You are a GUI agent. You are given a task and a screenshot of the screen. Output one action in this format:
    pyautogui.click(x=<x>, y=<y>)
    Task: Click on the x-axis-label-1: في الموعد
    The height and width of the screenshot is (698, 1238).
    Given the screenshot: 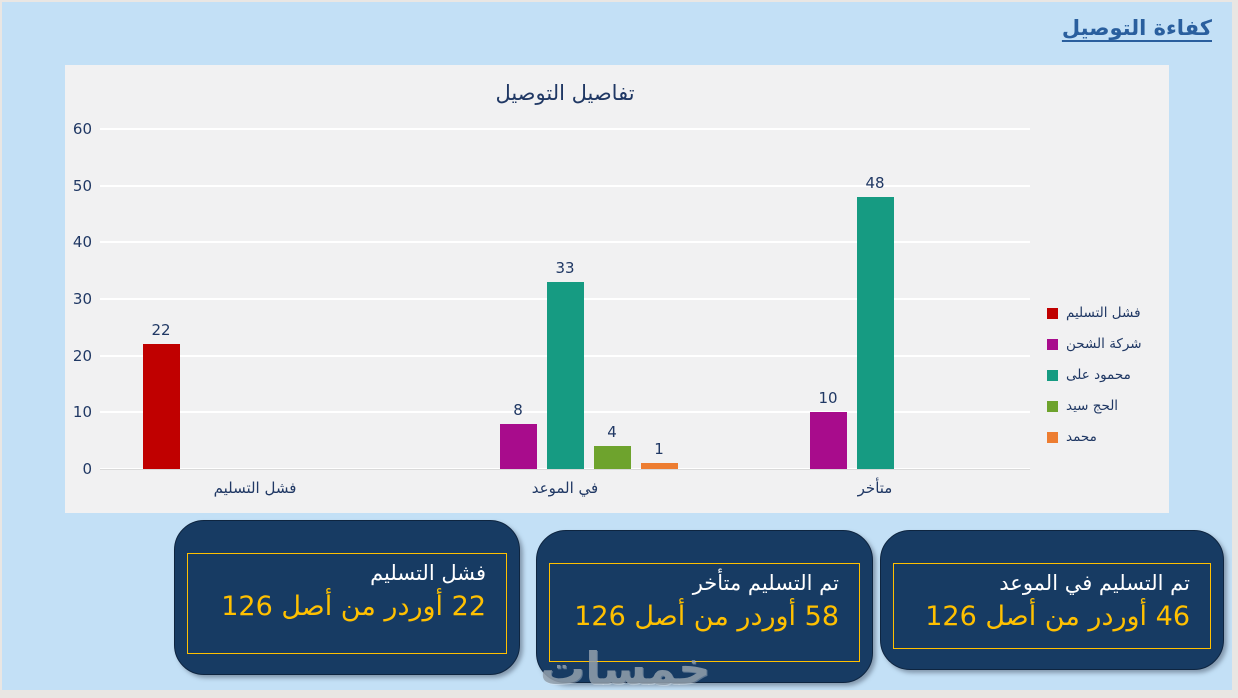 What is the action you would take?
    pyautogui.click(x=565, y=488)
    